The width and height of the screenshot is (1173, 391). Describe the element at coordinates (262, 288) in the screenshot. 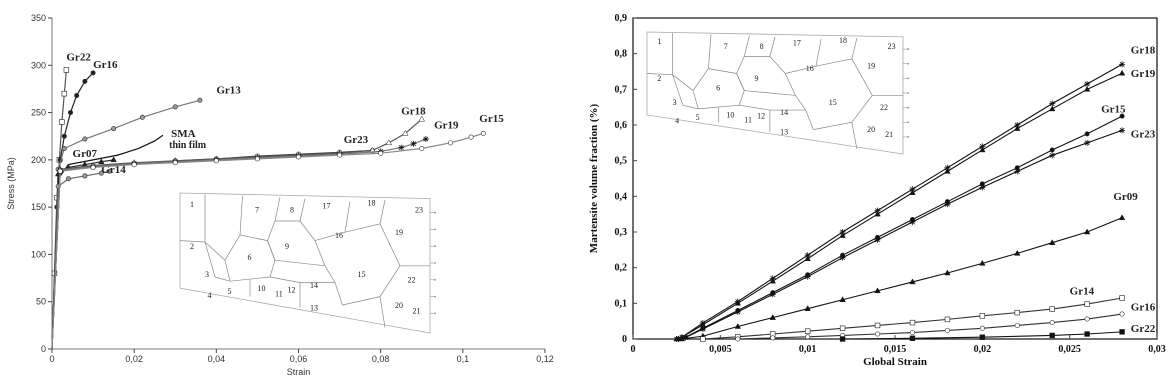

I see `chart0-grain-label: 10` at that location.